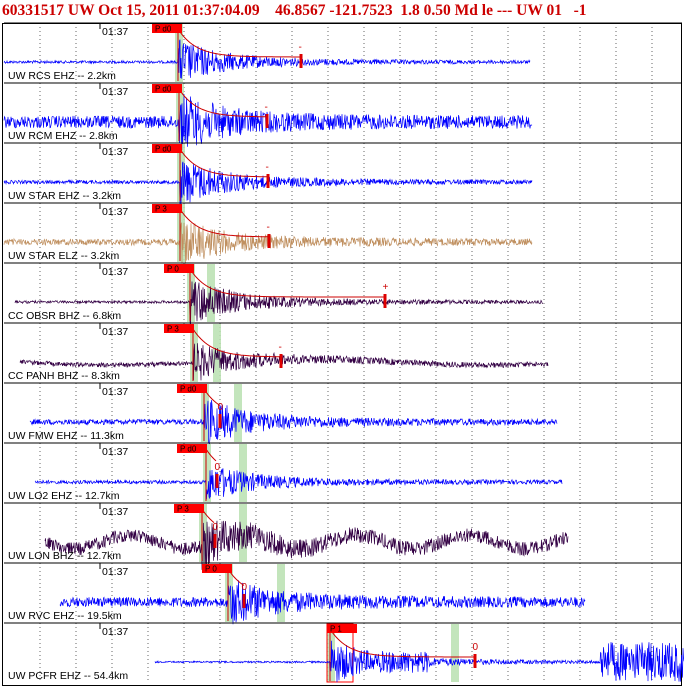  Describe the element at coordinates (63, 256) in the screenshot. I see `station-label: UW STAR ELZ -- 3.2km` at that location.